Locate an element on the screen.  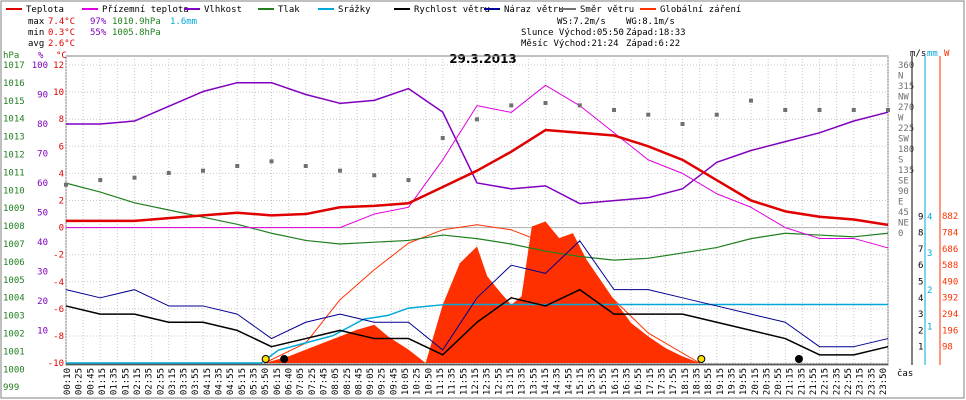
ms-tick: 7 is located at coordinates (920, 250).